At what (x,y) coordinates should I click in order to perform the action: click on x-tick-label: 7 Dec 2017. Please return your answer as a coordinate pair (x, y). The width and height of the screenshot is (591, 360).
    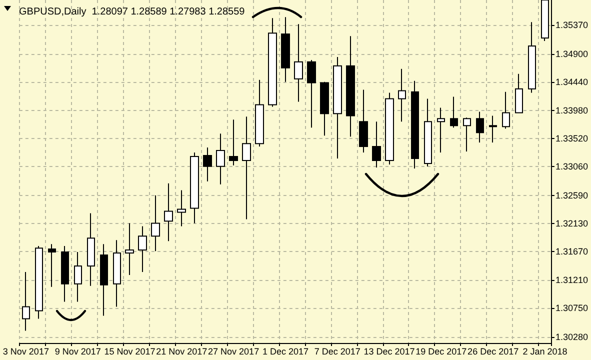
    Looking at the image, I should click on (337, 351).